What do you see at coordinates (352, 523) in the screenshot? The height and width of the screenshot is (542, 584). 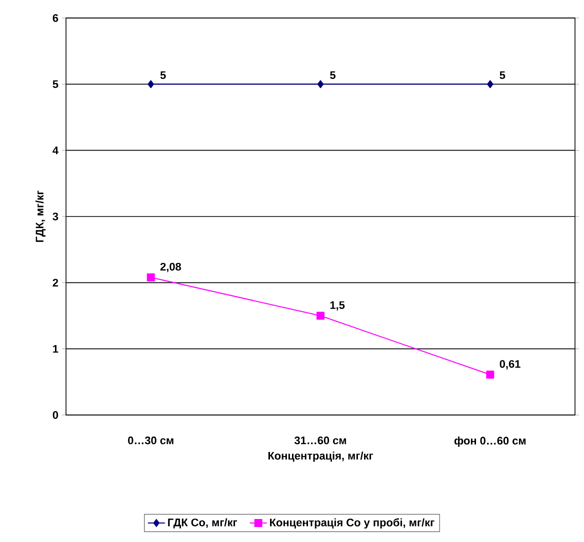 I see `legend-label: Концентрація Co у пробі, мг/кг` at bounding box center [352, 523].